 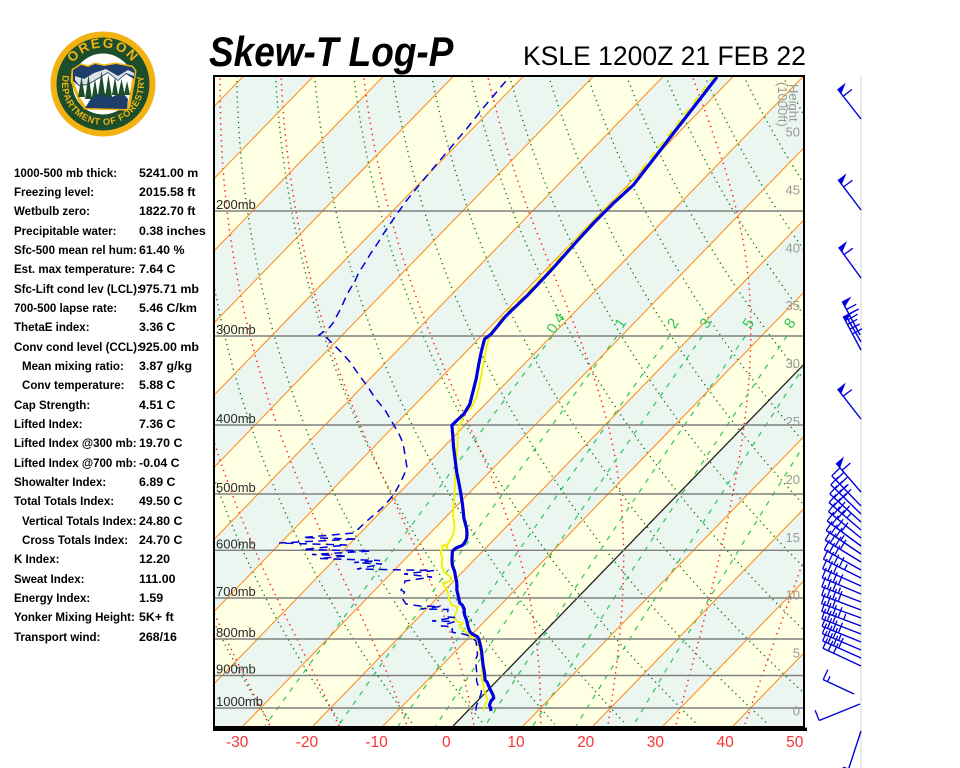 What do you see at coordinates (782, 104) in the screenshot?
I see `svg-text: (1000ft)` at bounding box center [782, 104].